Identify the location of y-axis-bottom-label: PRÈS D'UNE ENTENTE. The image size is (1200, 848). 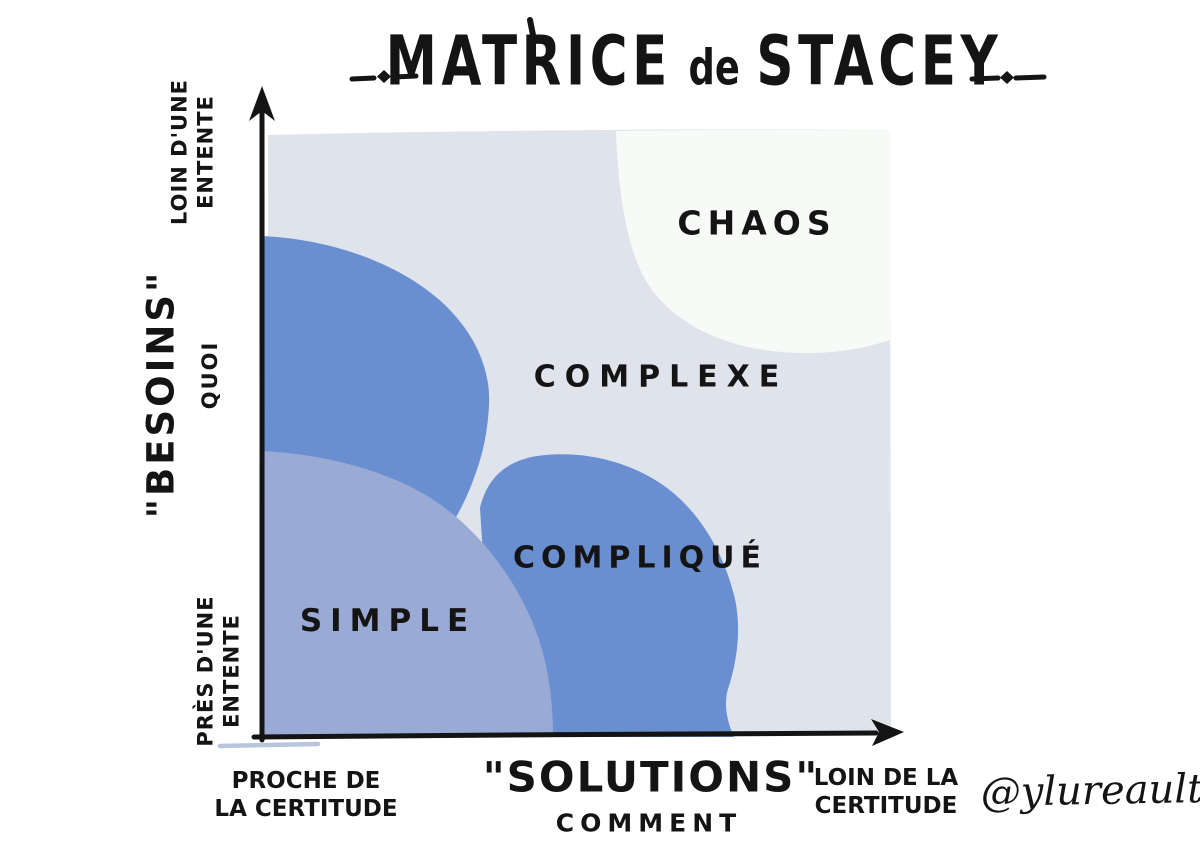
(218, 670).